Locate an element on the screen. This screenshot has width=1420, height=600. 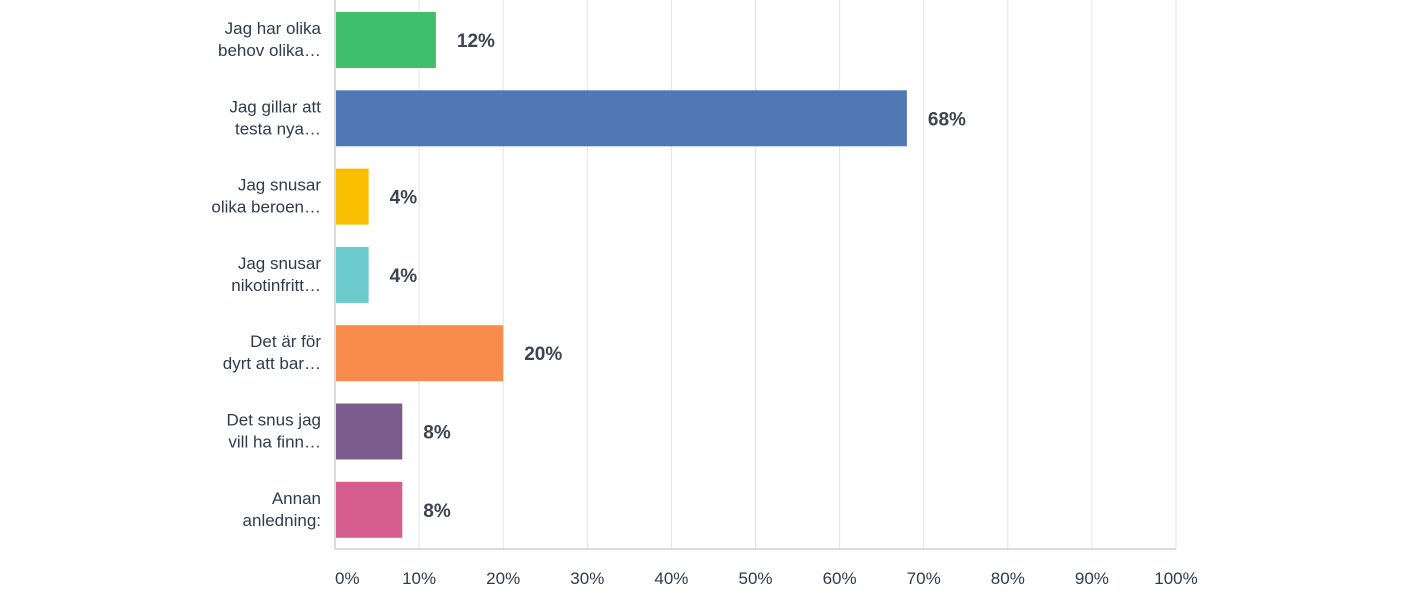
category-label: Jag gillar att is located at coordinates (275, 106).